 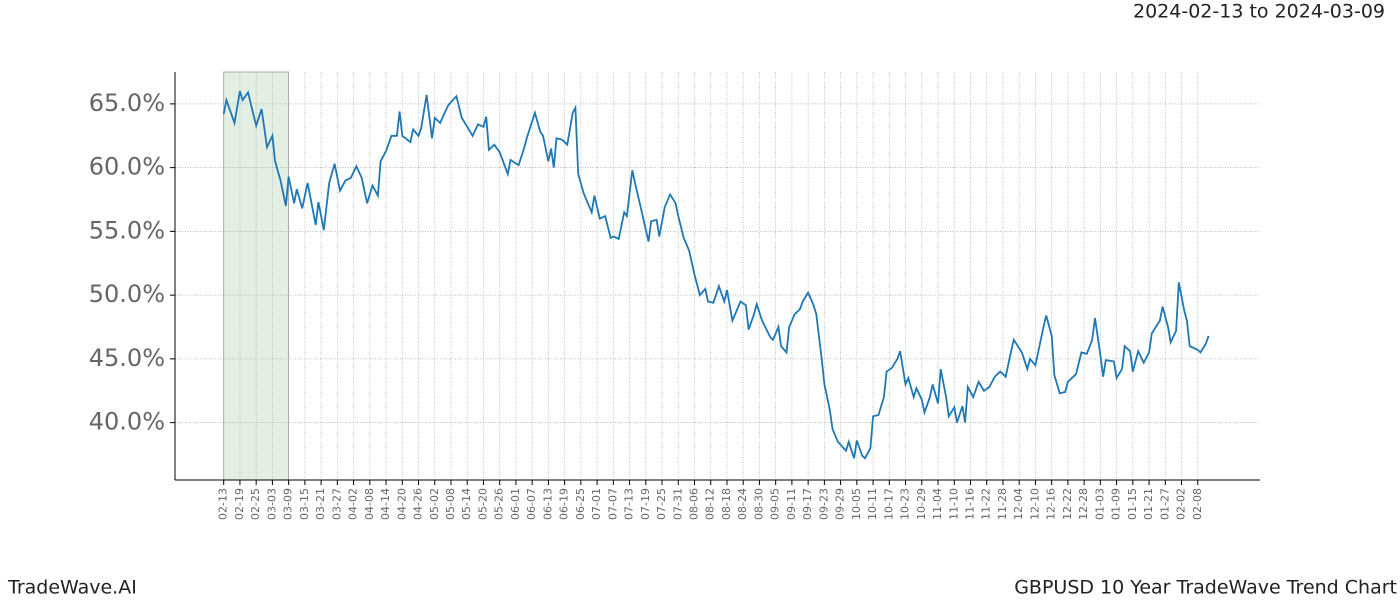 What do you see at coordinates (856, 504) in the screenshot?
I see `x-tick-label: 10-05` at bounding box center [856, 504].